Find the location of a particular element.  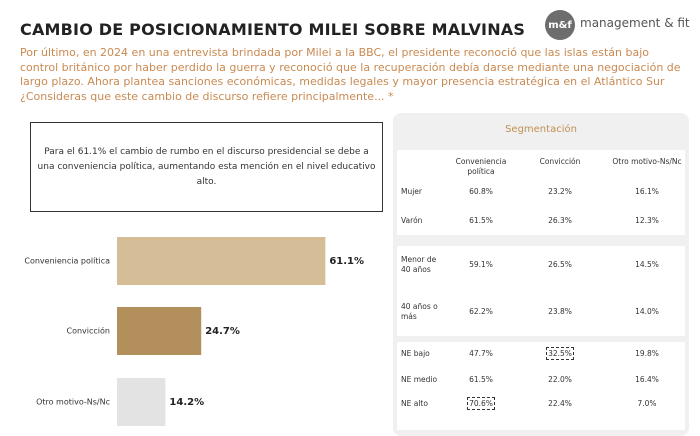

row-label: NE medio is located at coordinates (419, 379).